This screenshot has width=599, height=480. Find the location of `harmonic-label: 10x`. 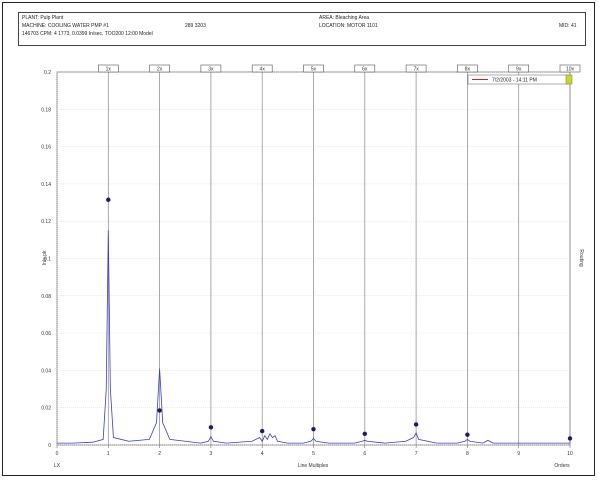

harmonic-label: 10x is located at coordinates (570, 70).